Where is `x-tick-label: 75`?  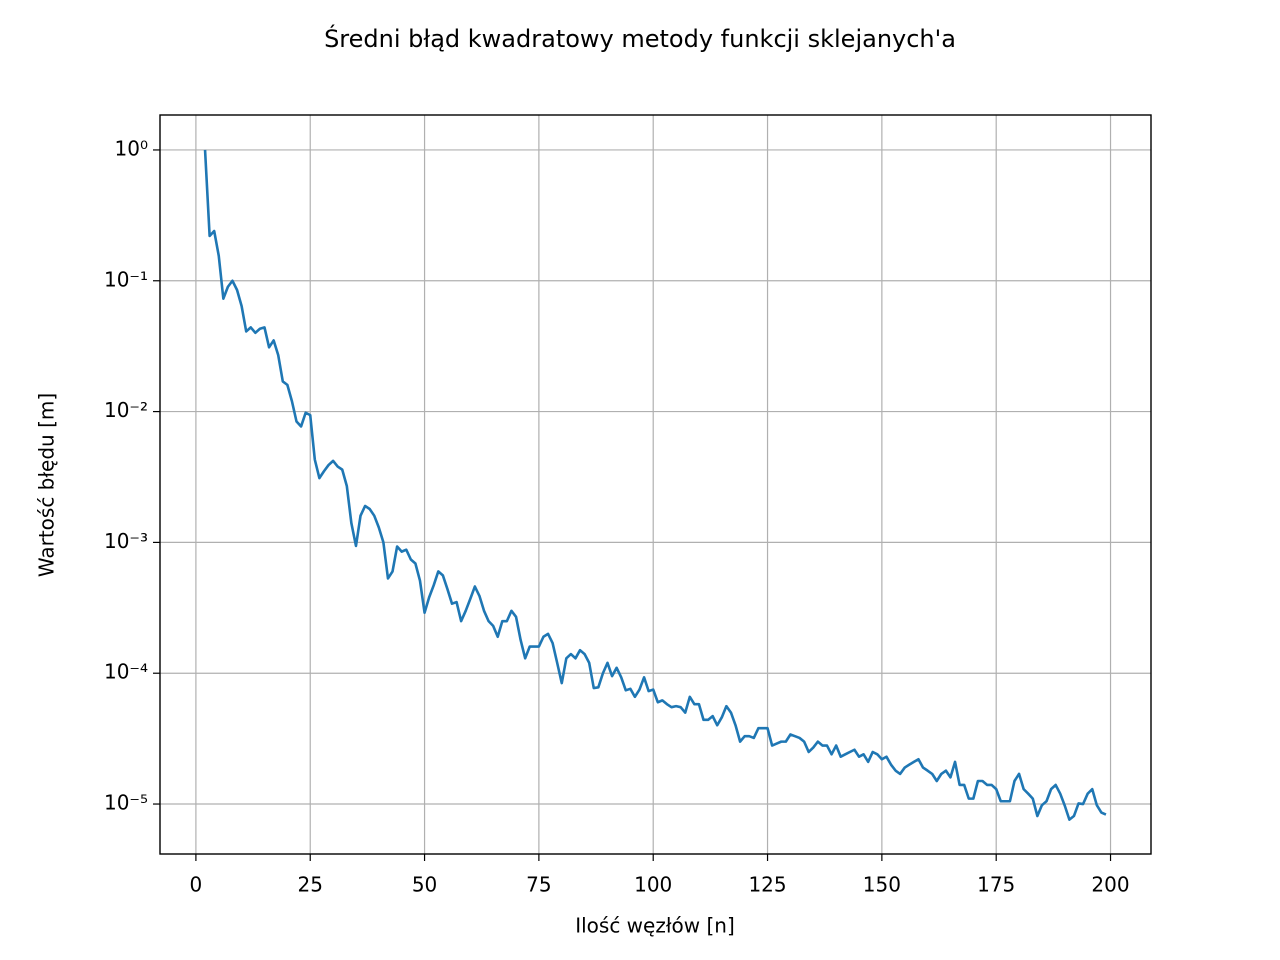 x-tick-label: 75 is located at coordinates (538, 885).